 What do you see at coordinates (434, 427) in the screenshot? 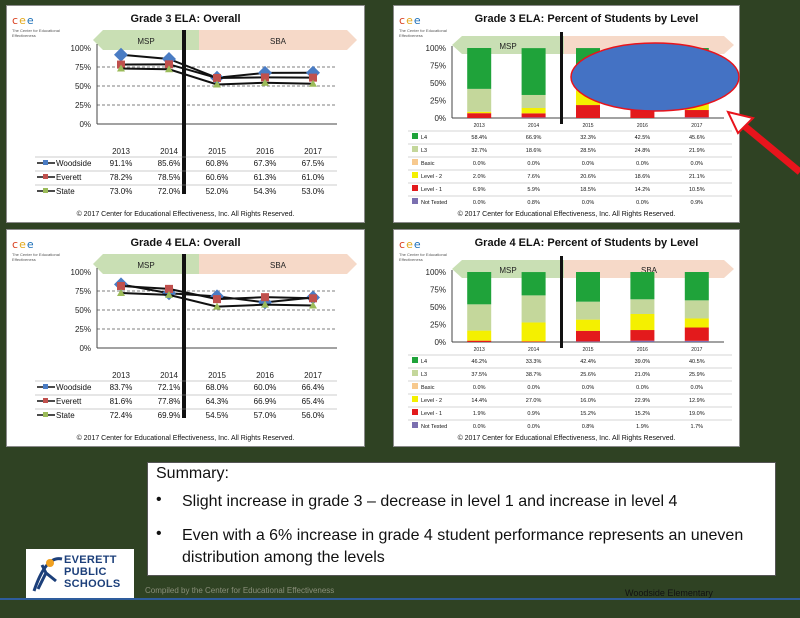
I see `legend-name: Not Tested` at bounding box center [434, 427].